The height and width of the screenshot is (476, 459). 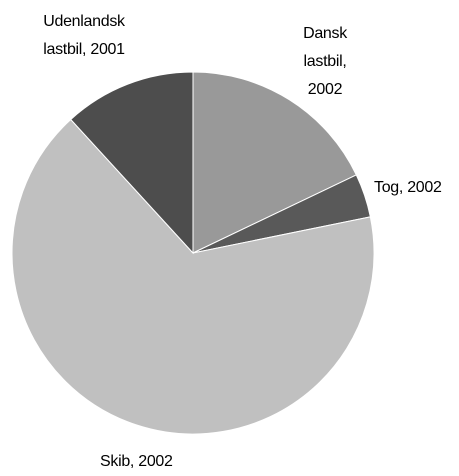 What do you see at coordinates (84, 35) in the screenshot?
I see `slice-label: Udenlandsk lastbil, 2001` at bounding box center [84, 35].